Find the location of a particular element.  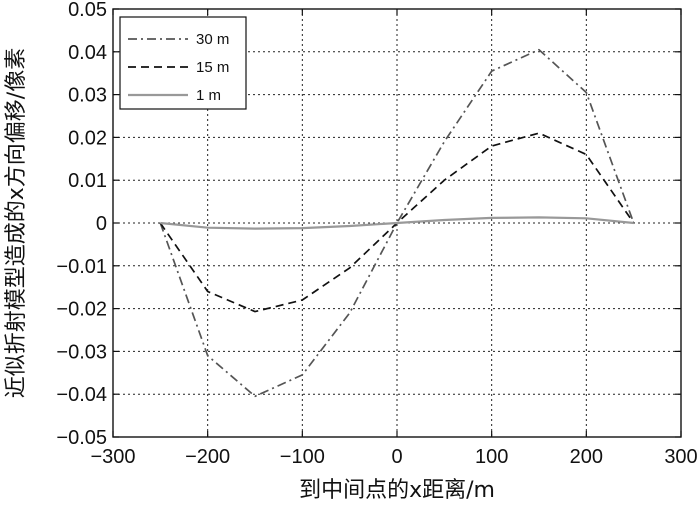

x-tick-label: −100 is located at coordinates (302, 457).